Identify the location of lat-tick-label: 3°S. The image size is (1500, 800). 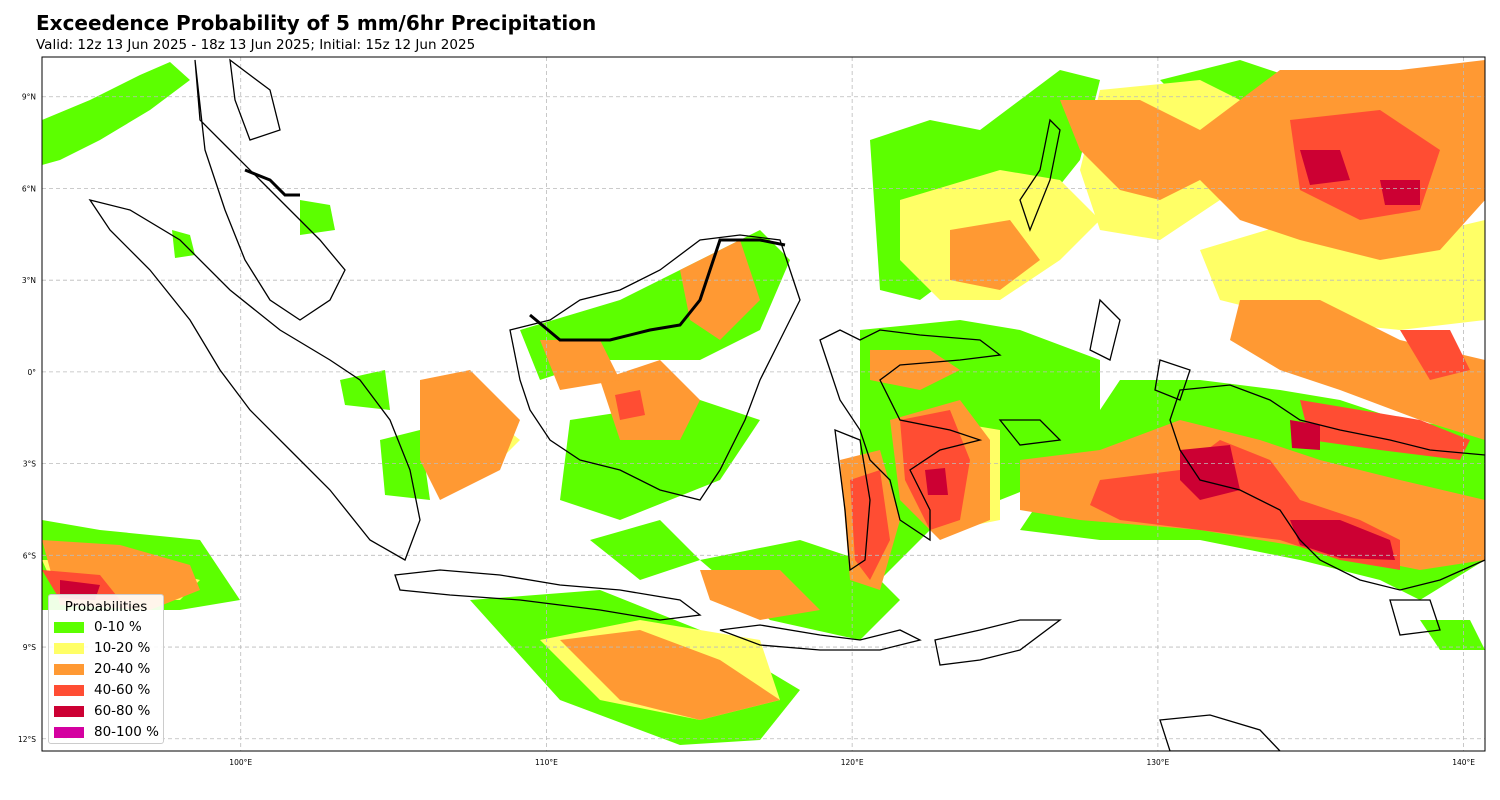
(30, 464).